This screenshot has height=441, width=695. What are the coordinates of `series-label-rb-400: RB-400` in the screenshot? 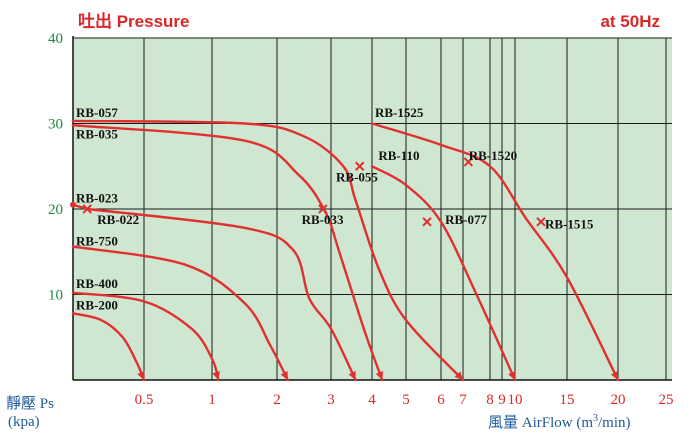 It's located at (97, 283).